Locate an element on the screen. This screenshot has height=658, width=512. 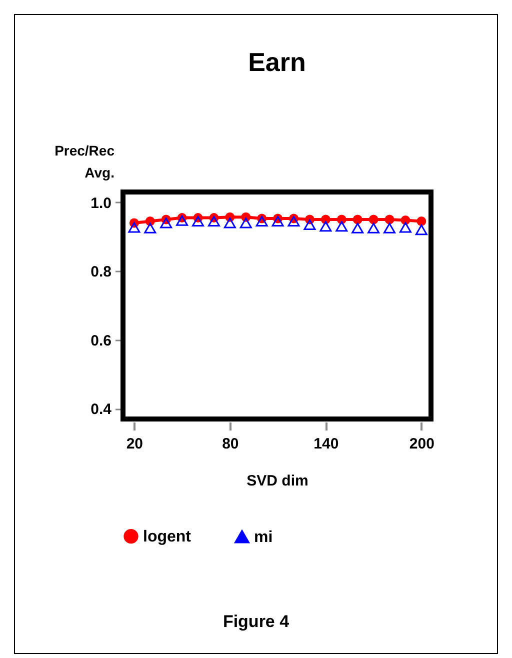
legend-label: logent is located at coordinates (167, 537).